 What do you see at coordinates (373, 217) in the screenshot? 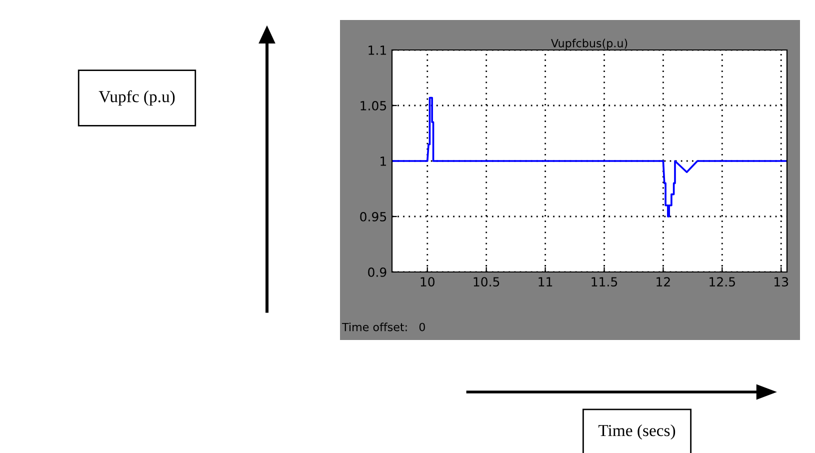
I see `y-tick-label: 0.95` at bounding box center [373, 217].